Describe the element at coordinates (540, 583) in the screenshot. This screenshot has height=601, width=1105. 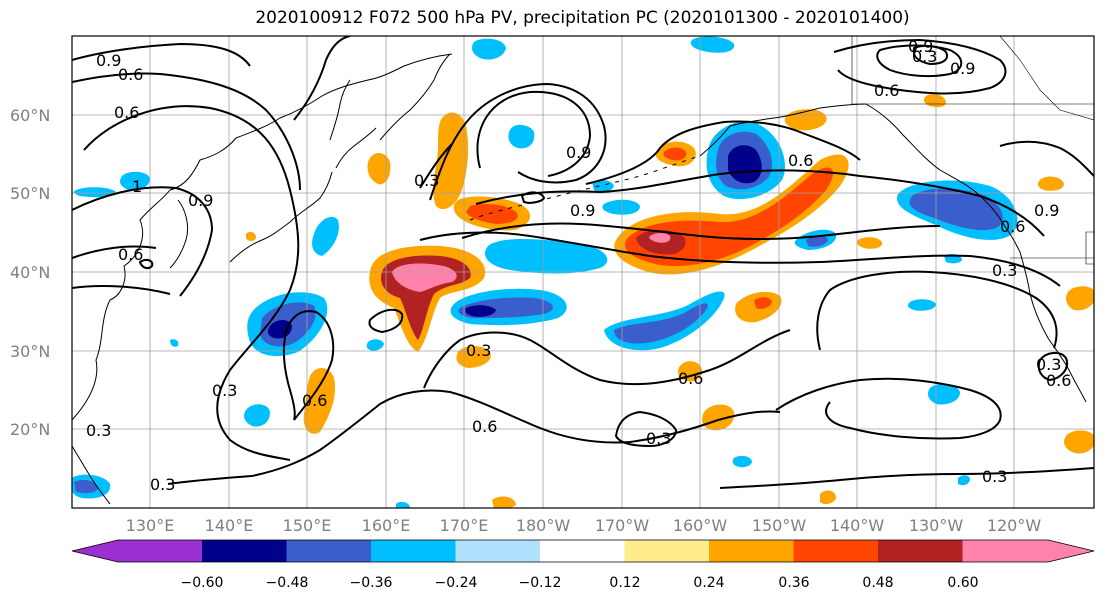
I see `colorbar-tick-label: −0.12` at that location.